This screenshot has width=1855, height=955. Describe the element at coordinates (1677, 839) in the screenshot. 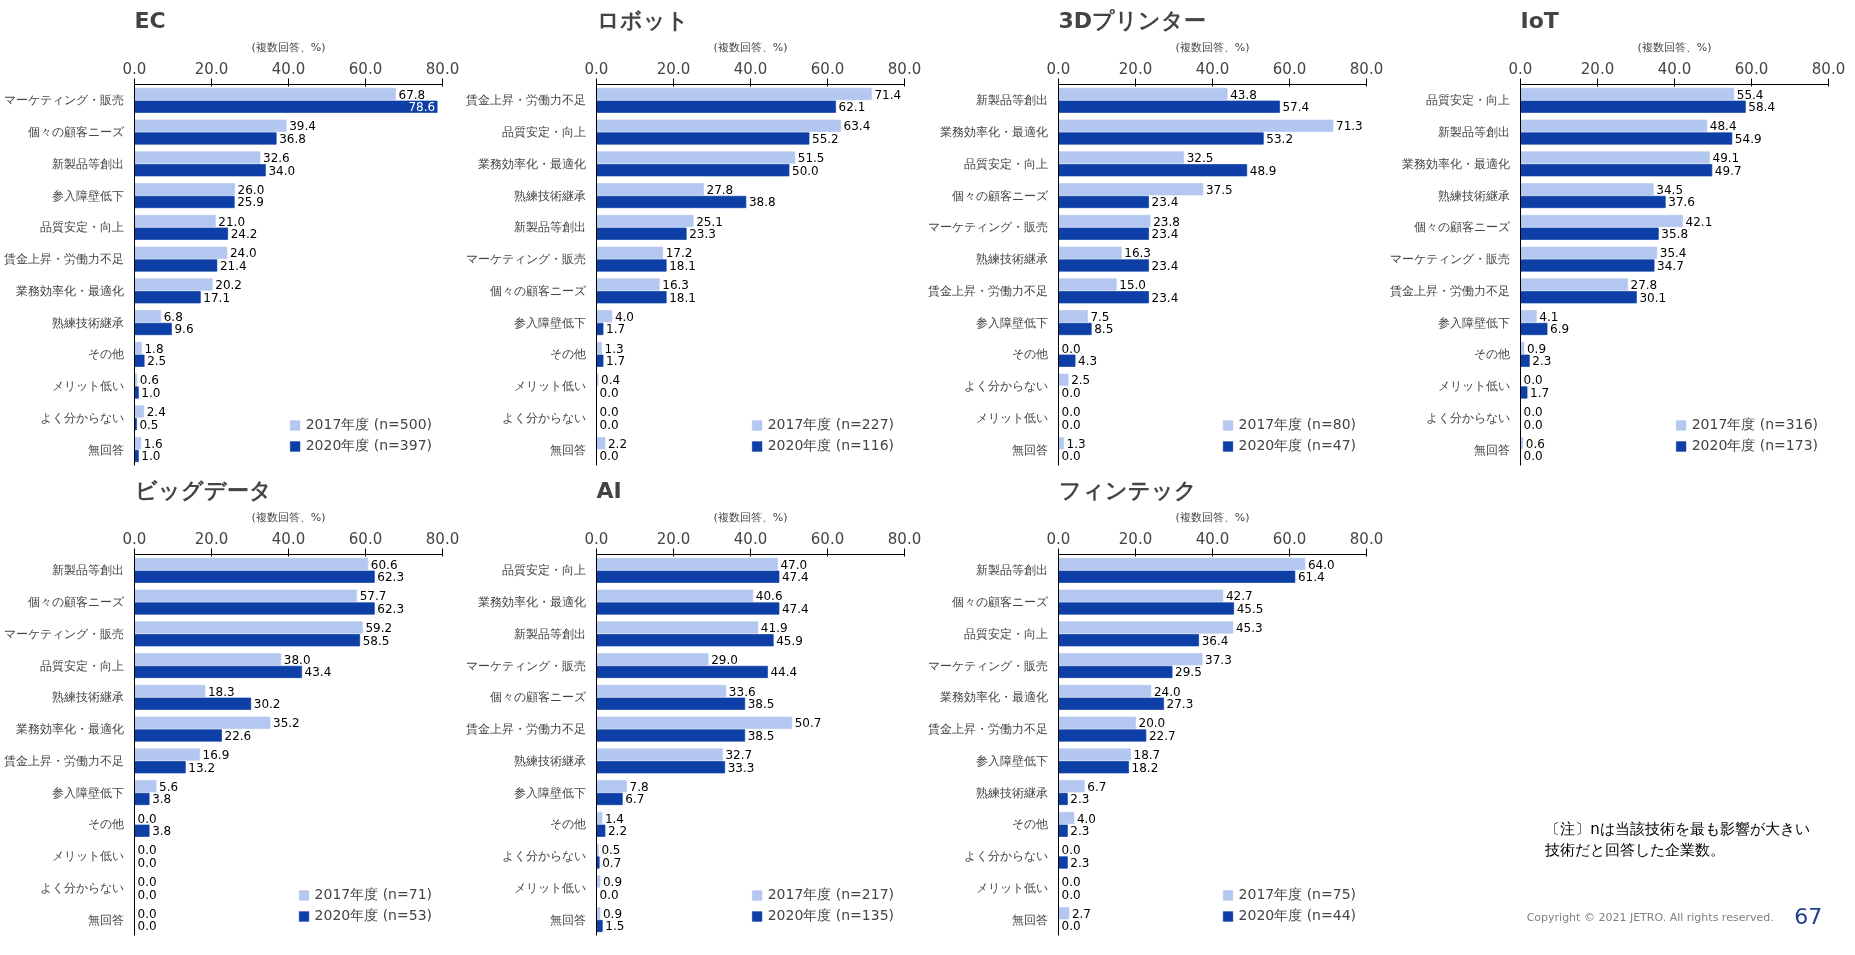

I see `text: 〔注〕nは当該技術を最も影響が大きい技術だと回答した企業数。` at that location.